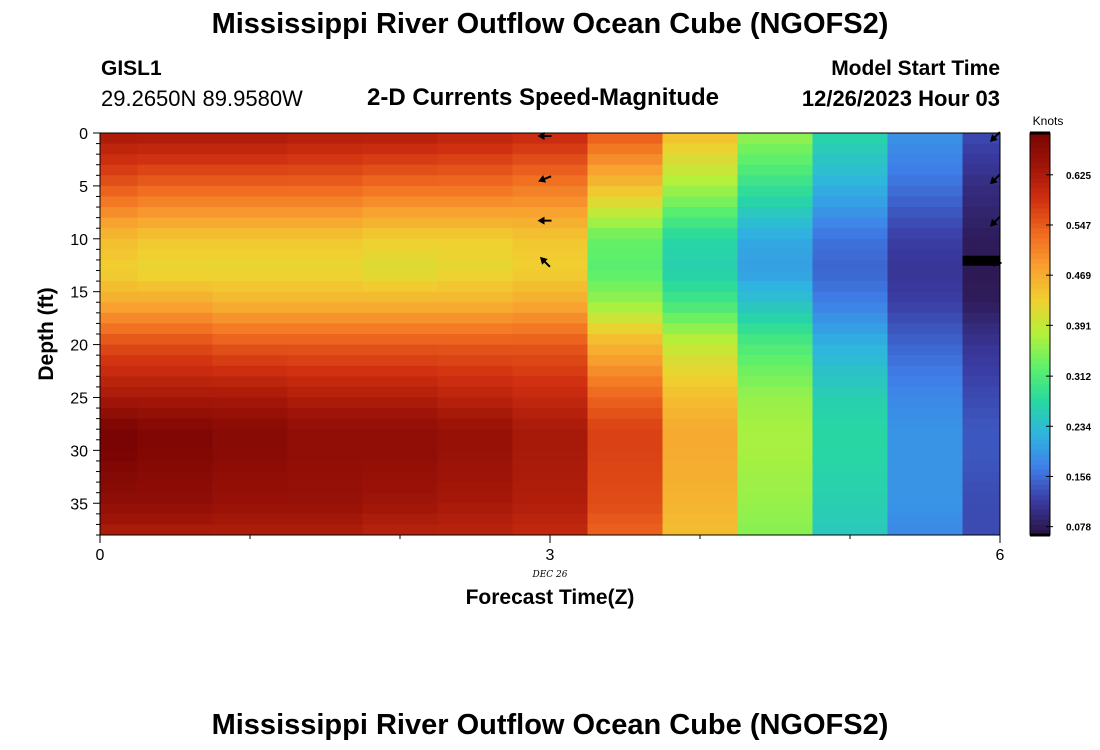  What do you see at coordinates (131, 68) in the screenshot?
I see `station-id: GISL1` at bounding box center [131, 68].